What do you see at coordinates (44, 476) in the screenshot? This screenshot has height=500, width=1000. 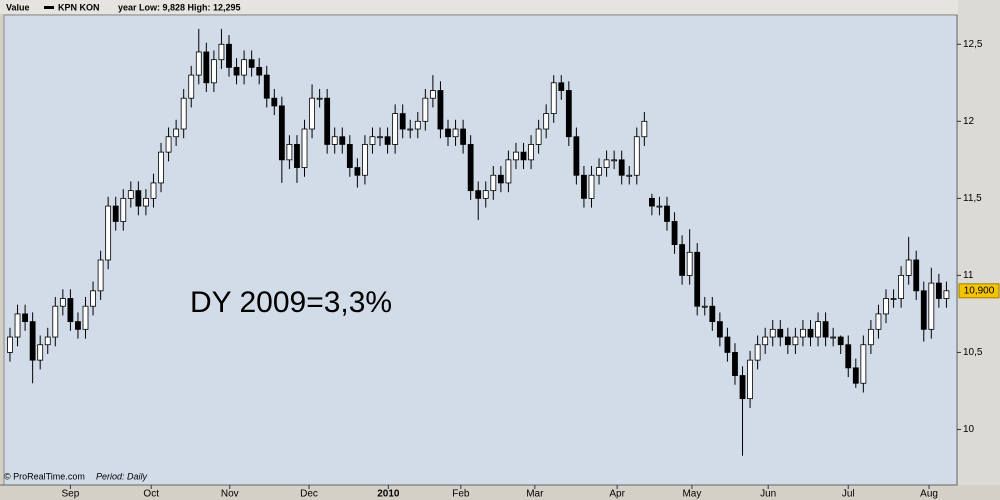 I see `footer: © ProRealTime.com` at bounding box center [44, 476].